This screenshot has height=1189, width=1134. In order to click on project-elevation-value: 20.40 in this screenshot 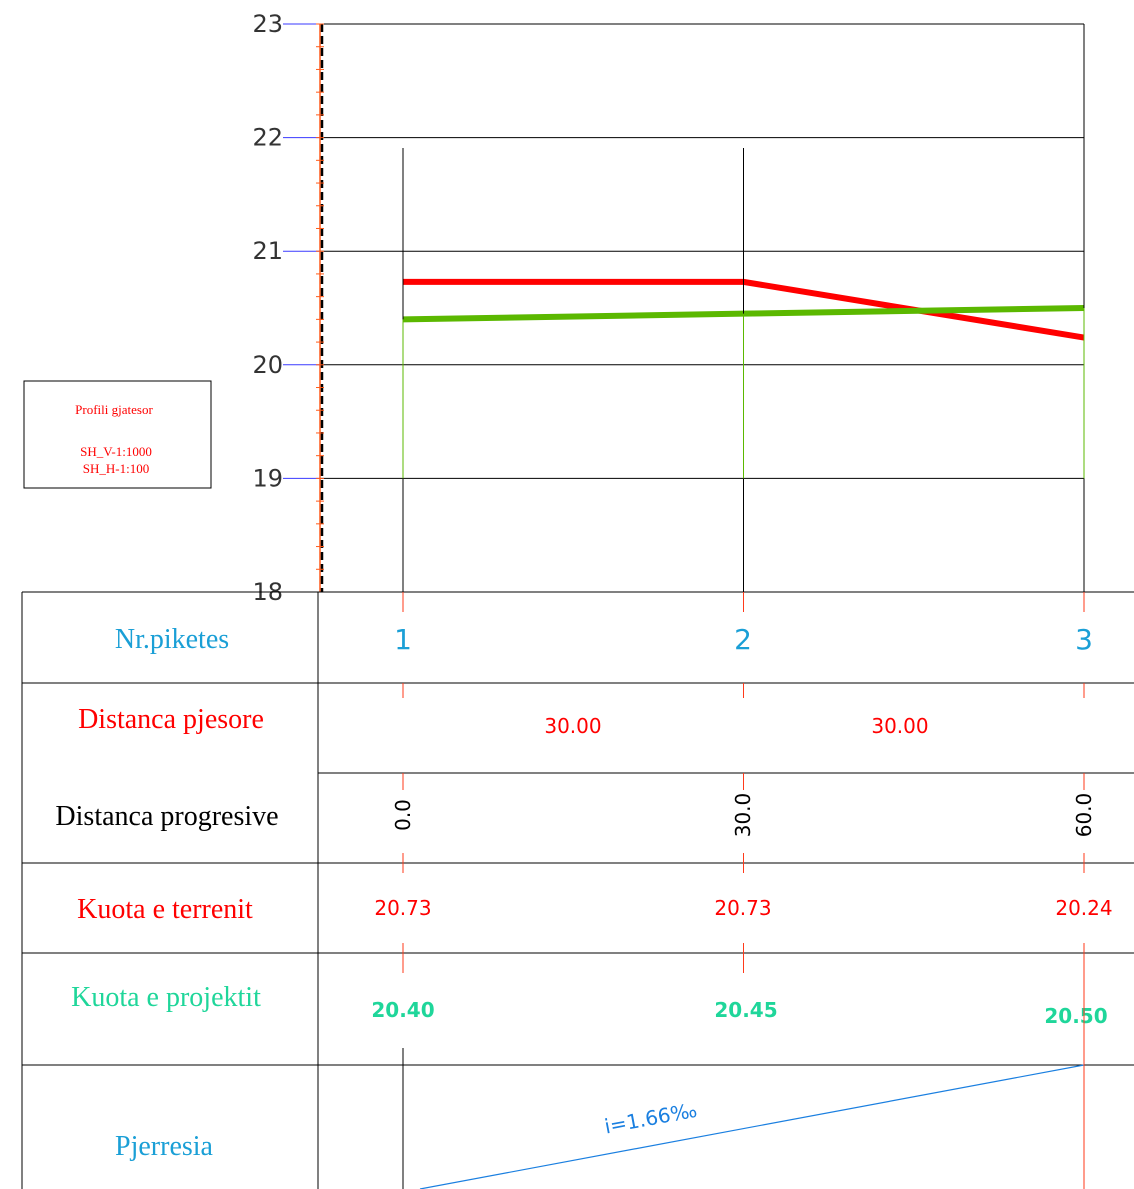, I will do `click(402, 1010)`.